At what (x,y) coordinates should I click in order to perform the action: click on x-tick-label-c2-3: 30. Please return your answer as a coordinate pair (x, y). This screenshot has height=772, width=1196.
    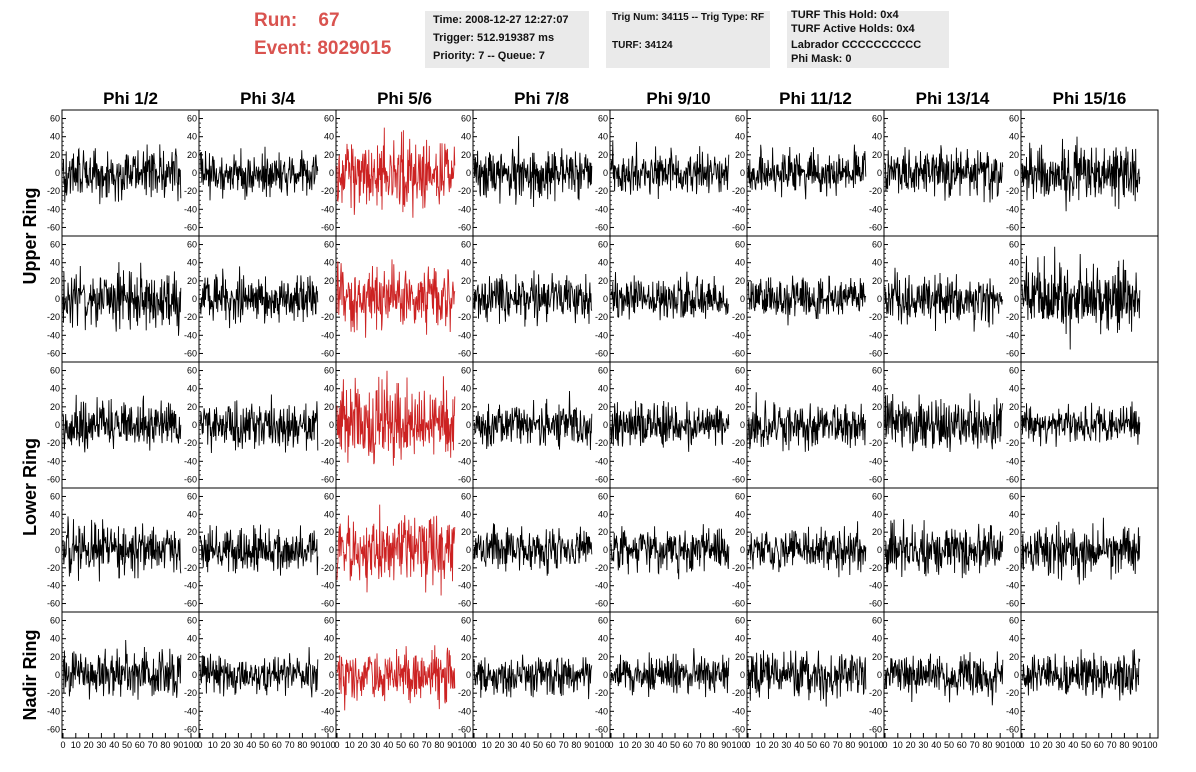
    Looking at the image, I should click on (375, 745).